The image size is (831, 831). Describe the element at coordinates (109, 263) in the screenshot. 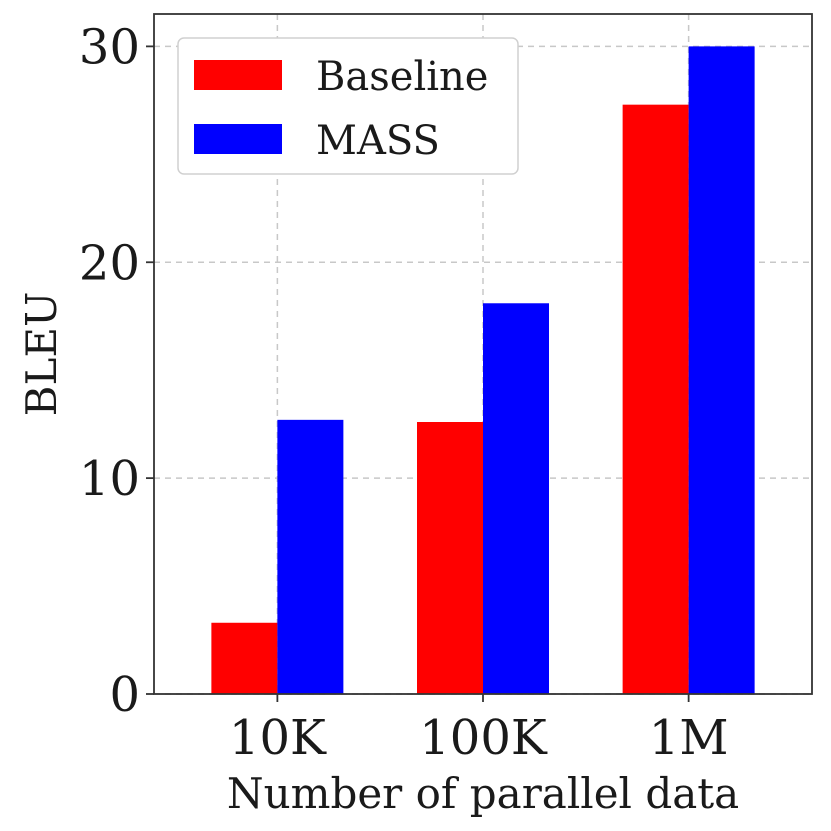

I see `y-tick-label: 20` at that location.